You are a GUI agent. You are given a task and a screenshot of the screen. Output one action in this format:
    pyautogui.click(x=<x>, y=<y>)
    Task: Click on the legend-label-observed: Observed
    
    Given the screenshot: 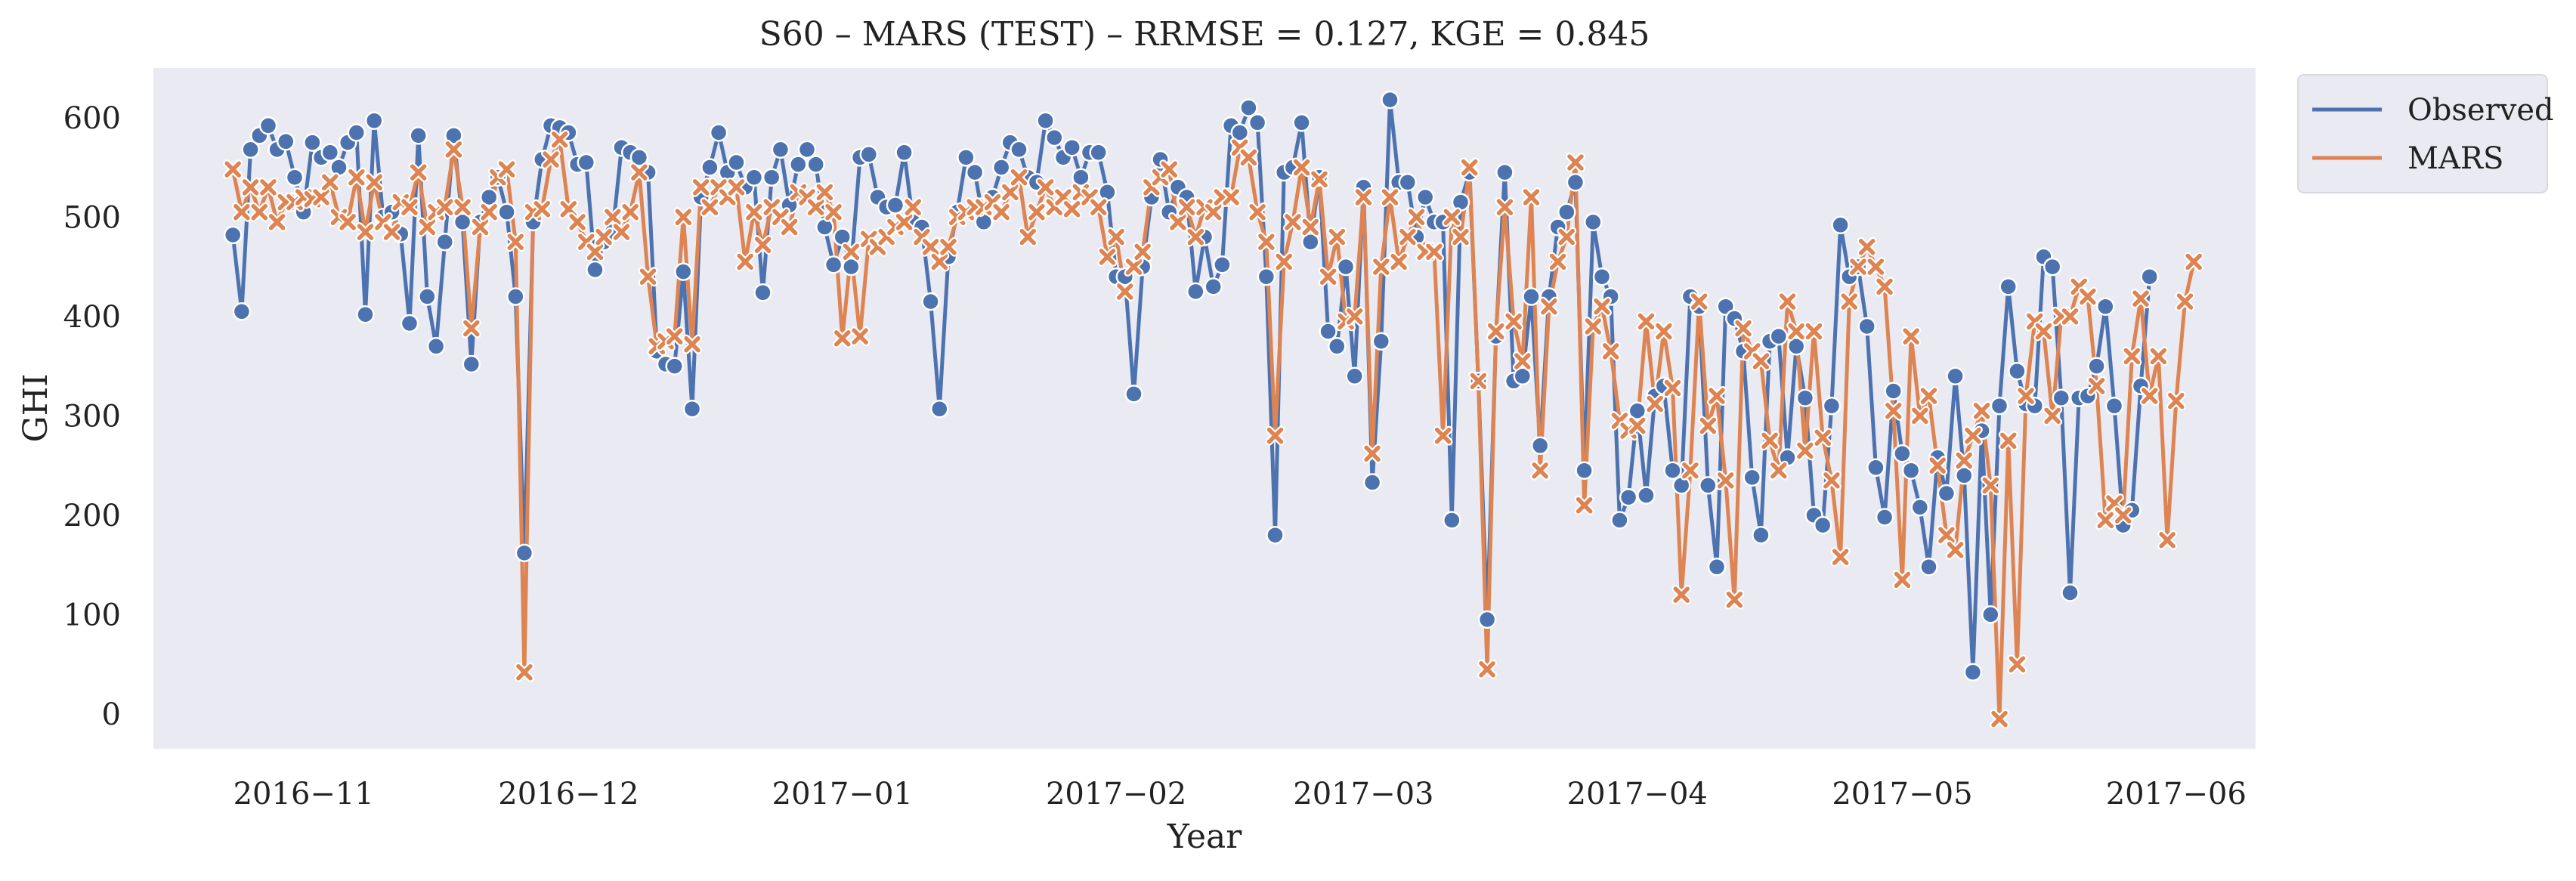 What is the action you would take?
    pyautogui.click(x=2480, y=110)
    